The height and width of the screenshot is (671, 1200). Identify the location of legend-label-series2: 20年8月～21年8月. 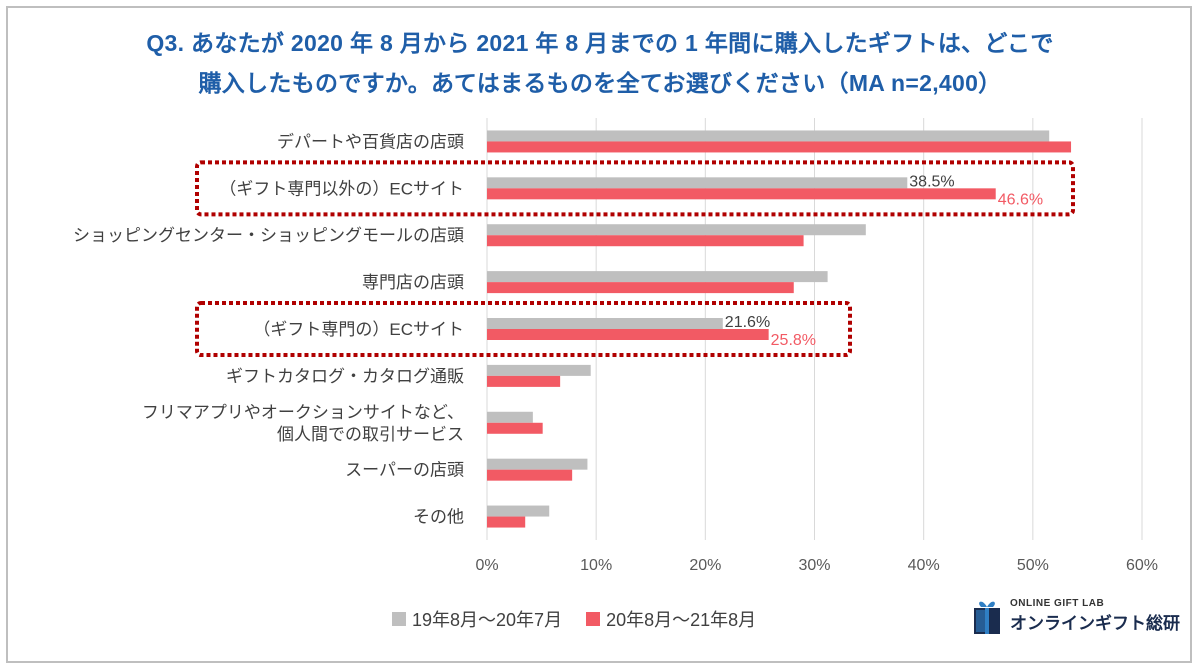
(681, 620).